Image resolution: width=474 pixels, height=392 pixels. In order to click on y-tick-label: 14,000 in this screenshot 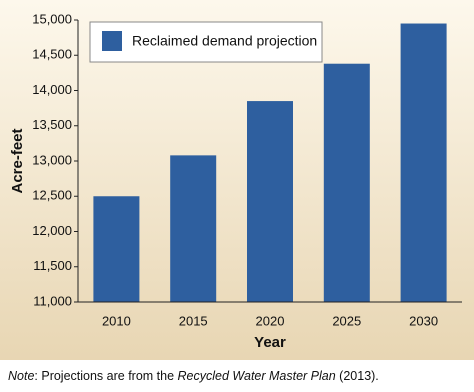, I will do `click(52, 89)`.